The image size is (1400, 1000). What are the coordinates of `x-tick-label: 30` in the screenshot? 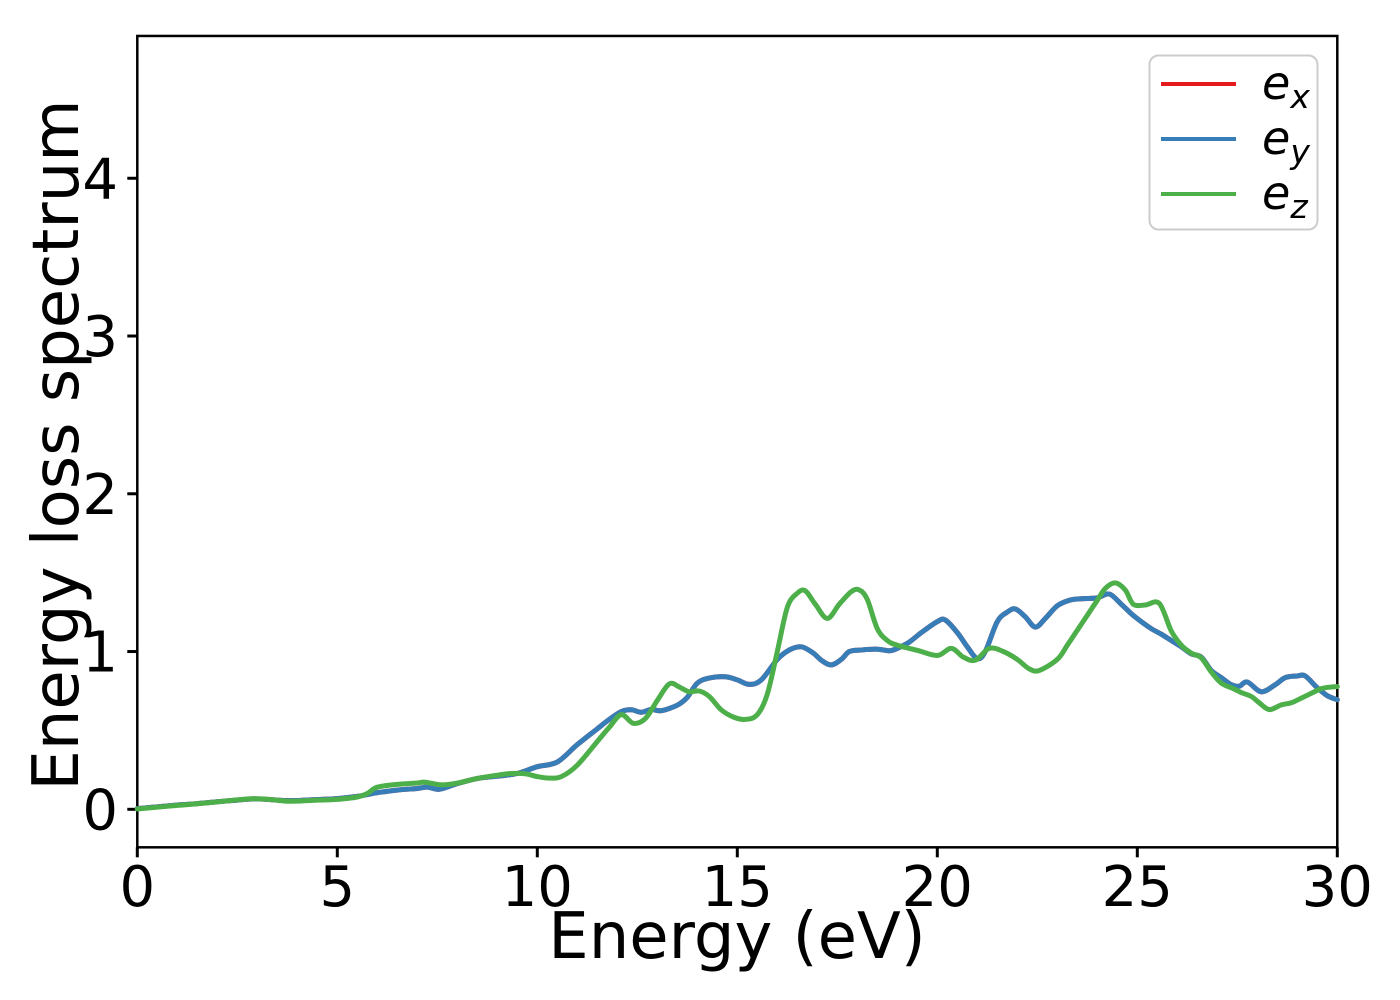 It's located at (1337, 887).